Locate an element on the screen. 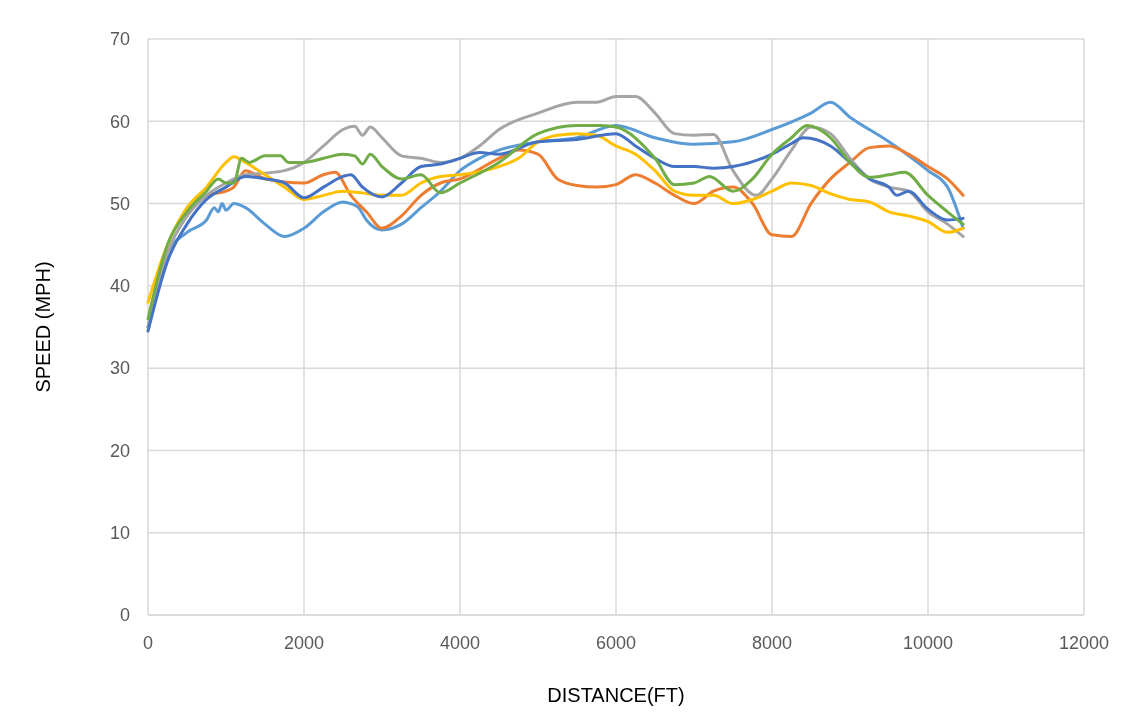 The image size is (1123, 722). y-tick-label: 50 is located at coordinates (119, 203).